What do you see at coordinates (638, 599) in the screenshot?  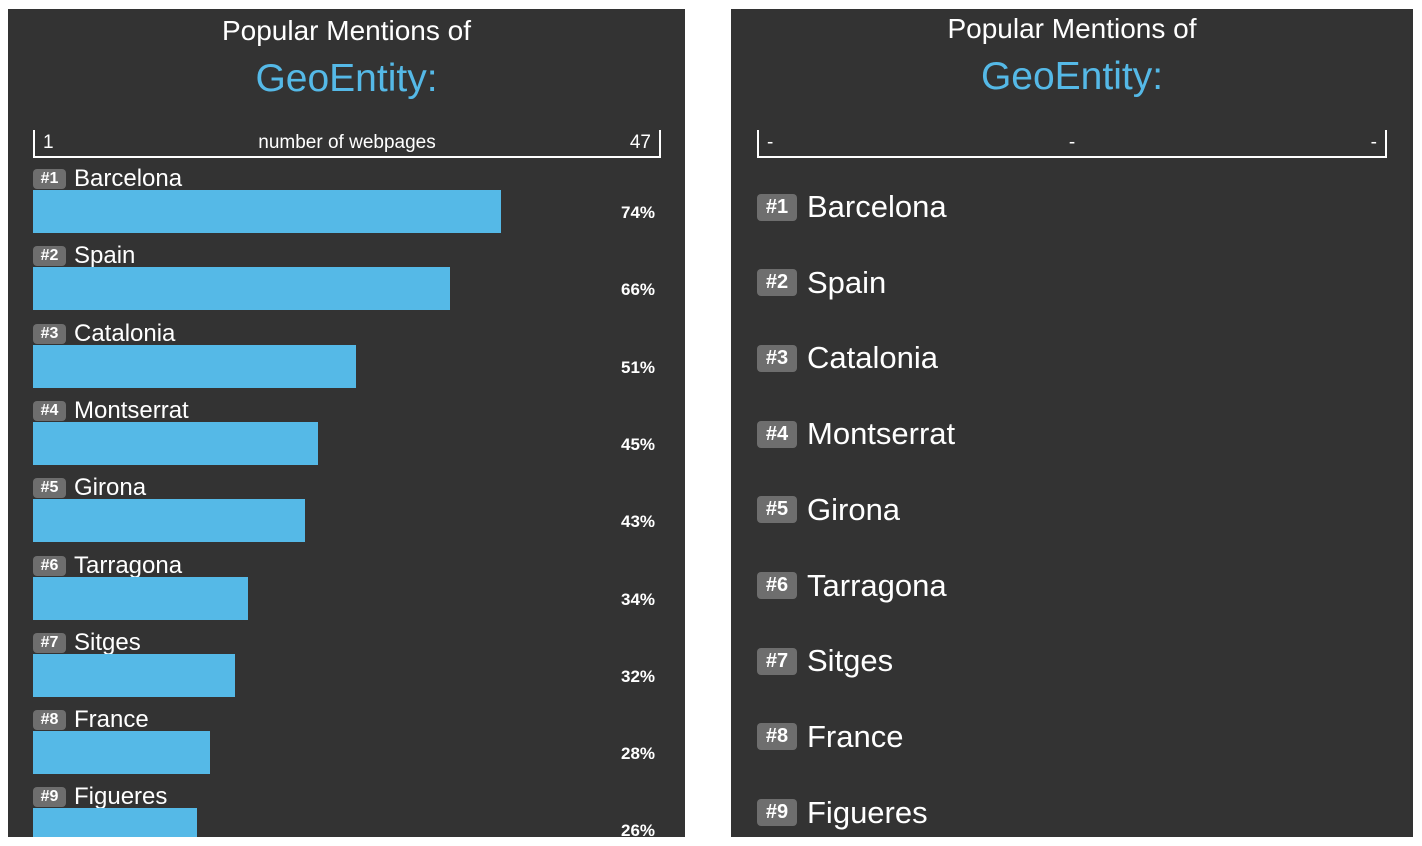 I see `percent-label: 34%` at bounding box center [638, 599].